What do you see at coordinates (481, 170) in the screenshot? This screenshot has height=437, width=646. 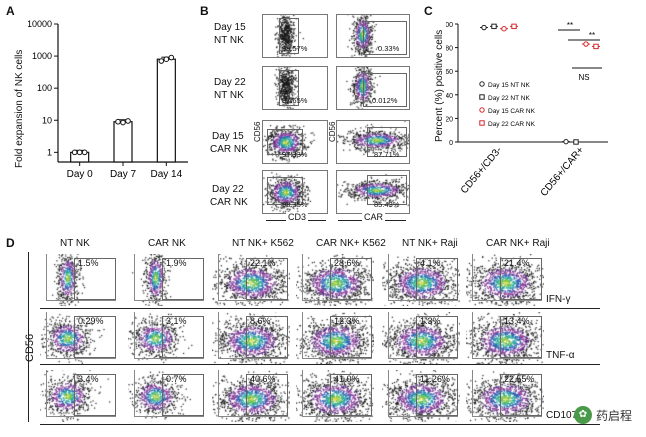 I see `panel-c-xtick-label-0: CD56+/CD3-` at bounding box center [481, 170].